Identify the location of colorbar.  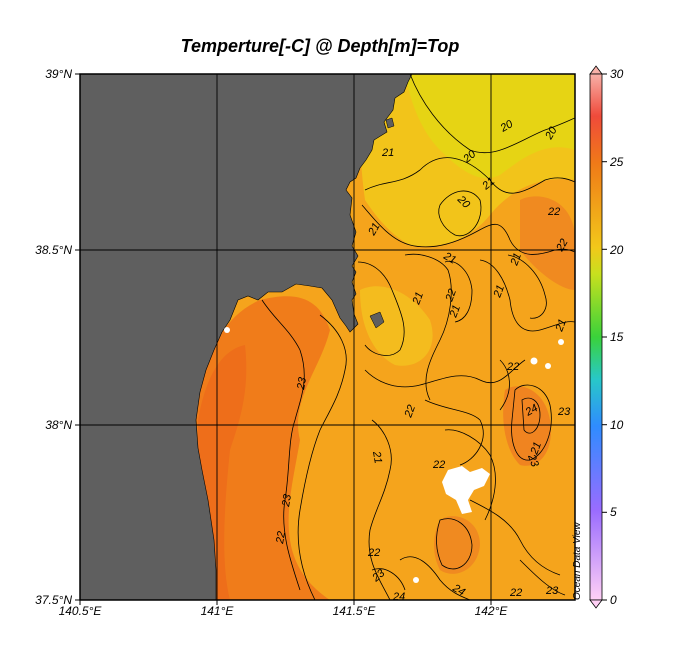
(598, 337).